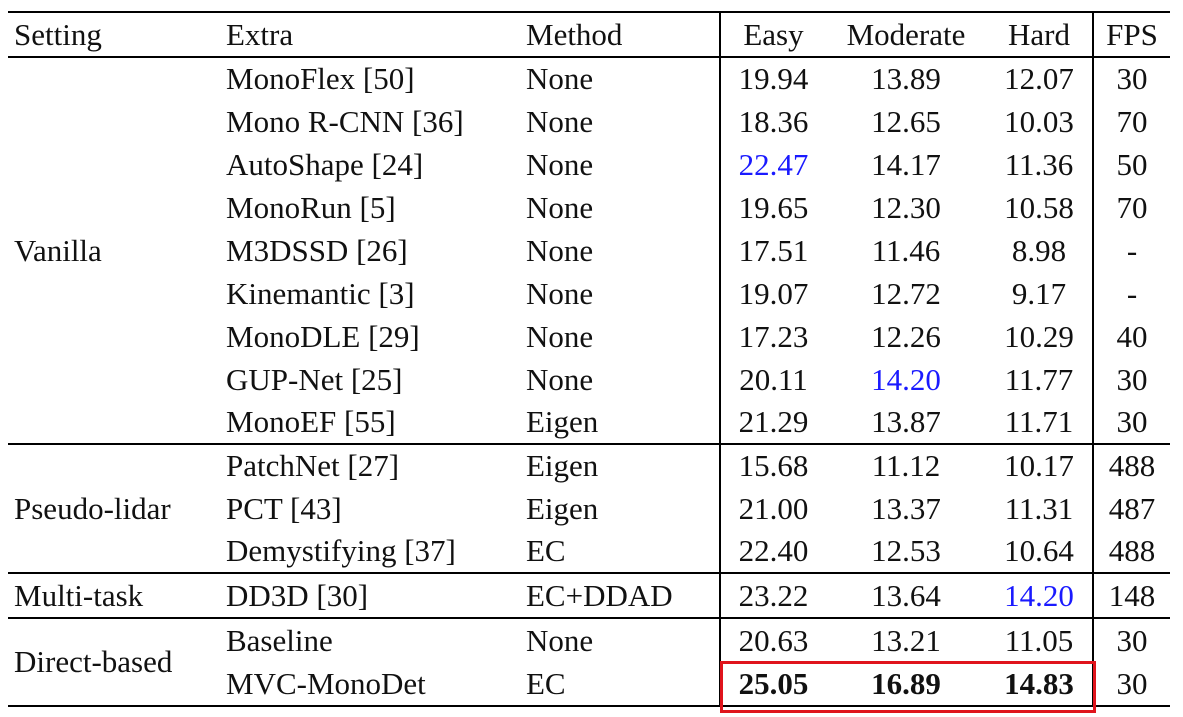 This screenshot has width=1183, height=717. Describe the element at coordinates (311, 421) in the screenshot. I see `extra: MonoEF [55]` at that location.